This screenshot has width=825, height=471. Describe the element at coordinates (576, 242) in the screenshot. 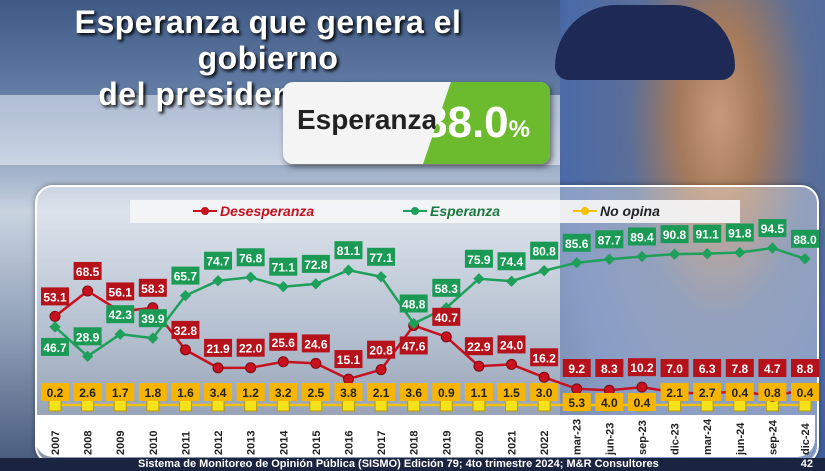

I see `data-label: 85.6` at that location.